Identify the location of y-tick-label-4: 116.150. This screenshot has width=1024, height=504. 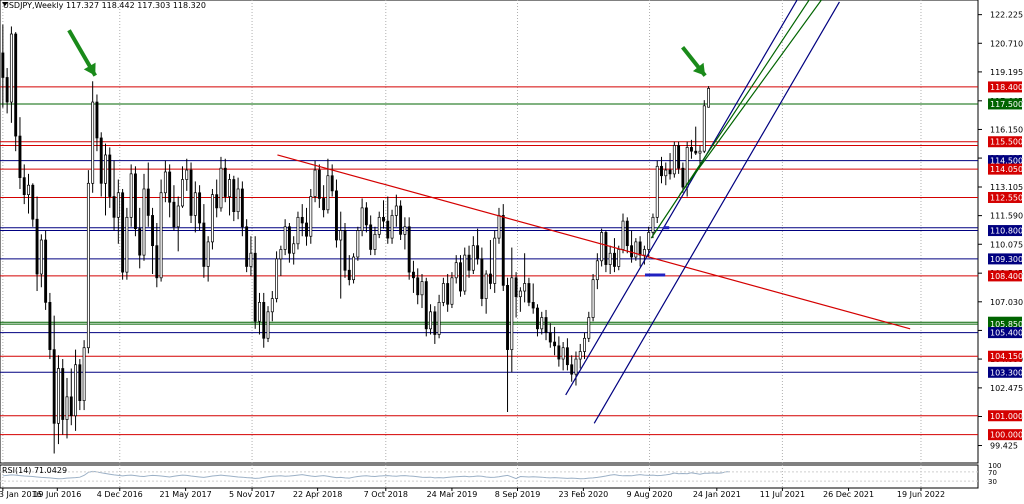
(1006, 129).